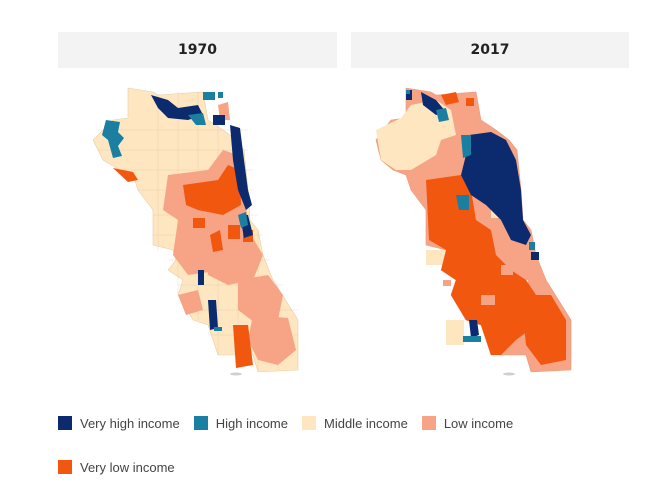 The width and height of the screenshot is (662, 486). What do you see at coordinates (130, 423) in the screenshot?
I see `legend-label: Very high income` at bounding box center [130, 423].